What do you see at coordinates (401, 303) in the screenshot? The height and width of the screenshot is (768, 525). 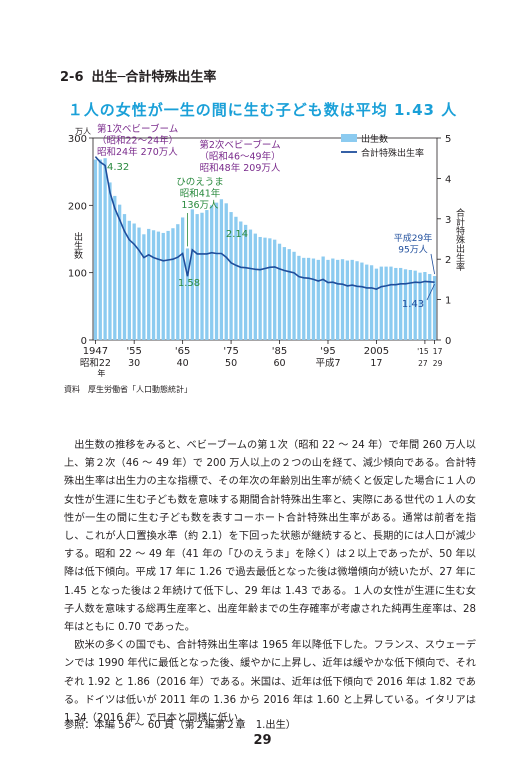 I see `bar-birth-2010` at bounding box center [401, 303].